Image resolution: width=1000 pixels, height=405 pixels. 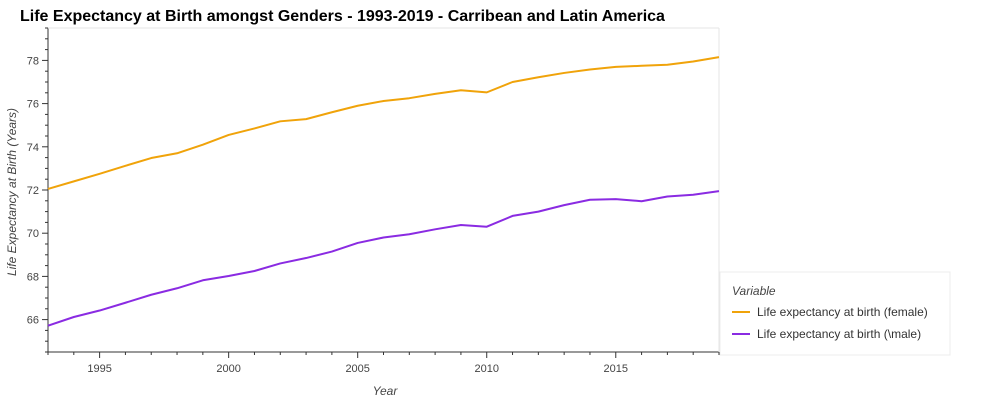 I want to click on x-tick-label: 2000, so click(x=228, y=369).